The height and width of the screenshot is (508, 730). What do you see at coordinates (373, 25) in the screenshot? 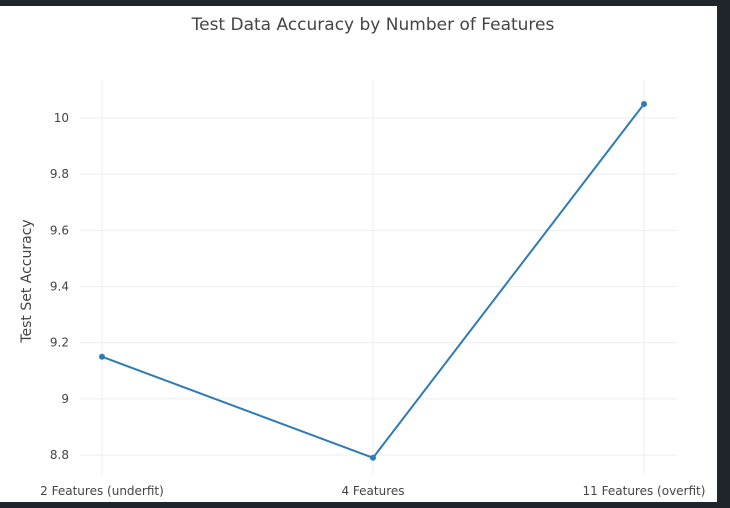
I see `chart-title: Test Data Accuracy by Number of Features` at bounding box center [373, 25].